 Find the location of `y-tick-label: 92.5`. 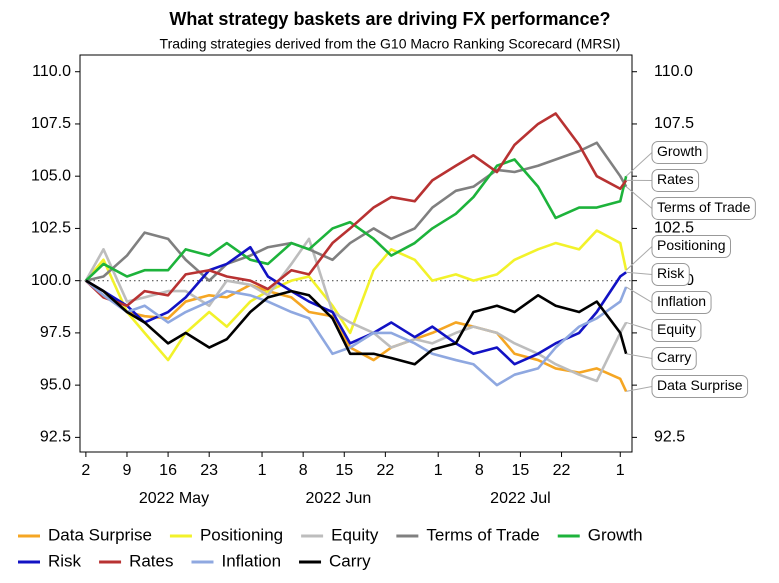

y-tick-label: 92.5 is located at coordinates (55, 437).